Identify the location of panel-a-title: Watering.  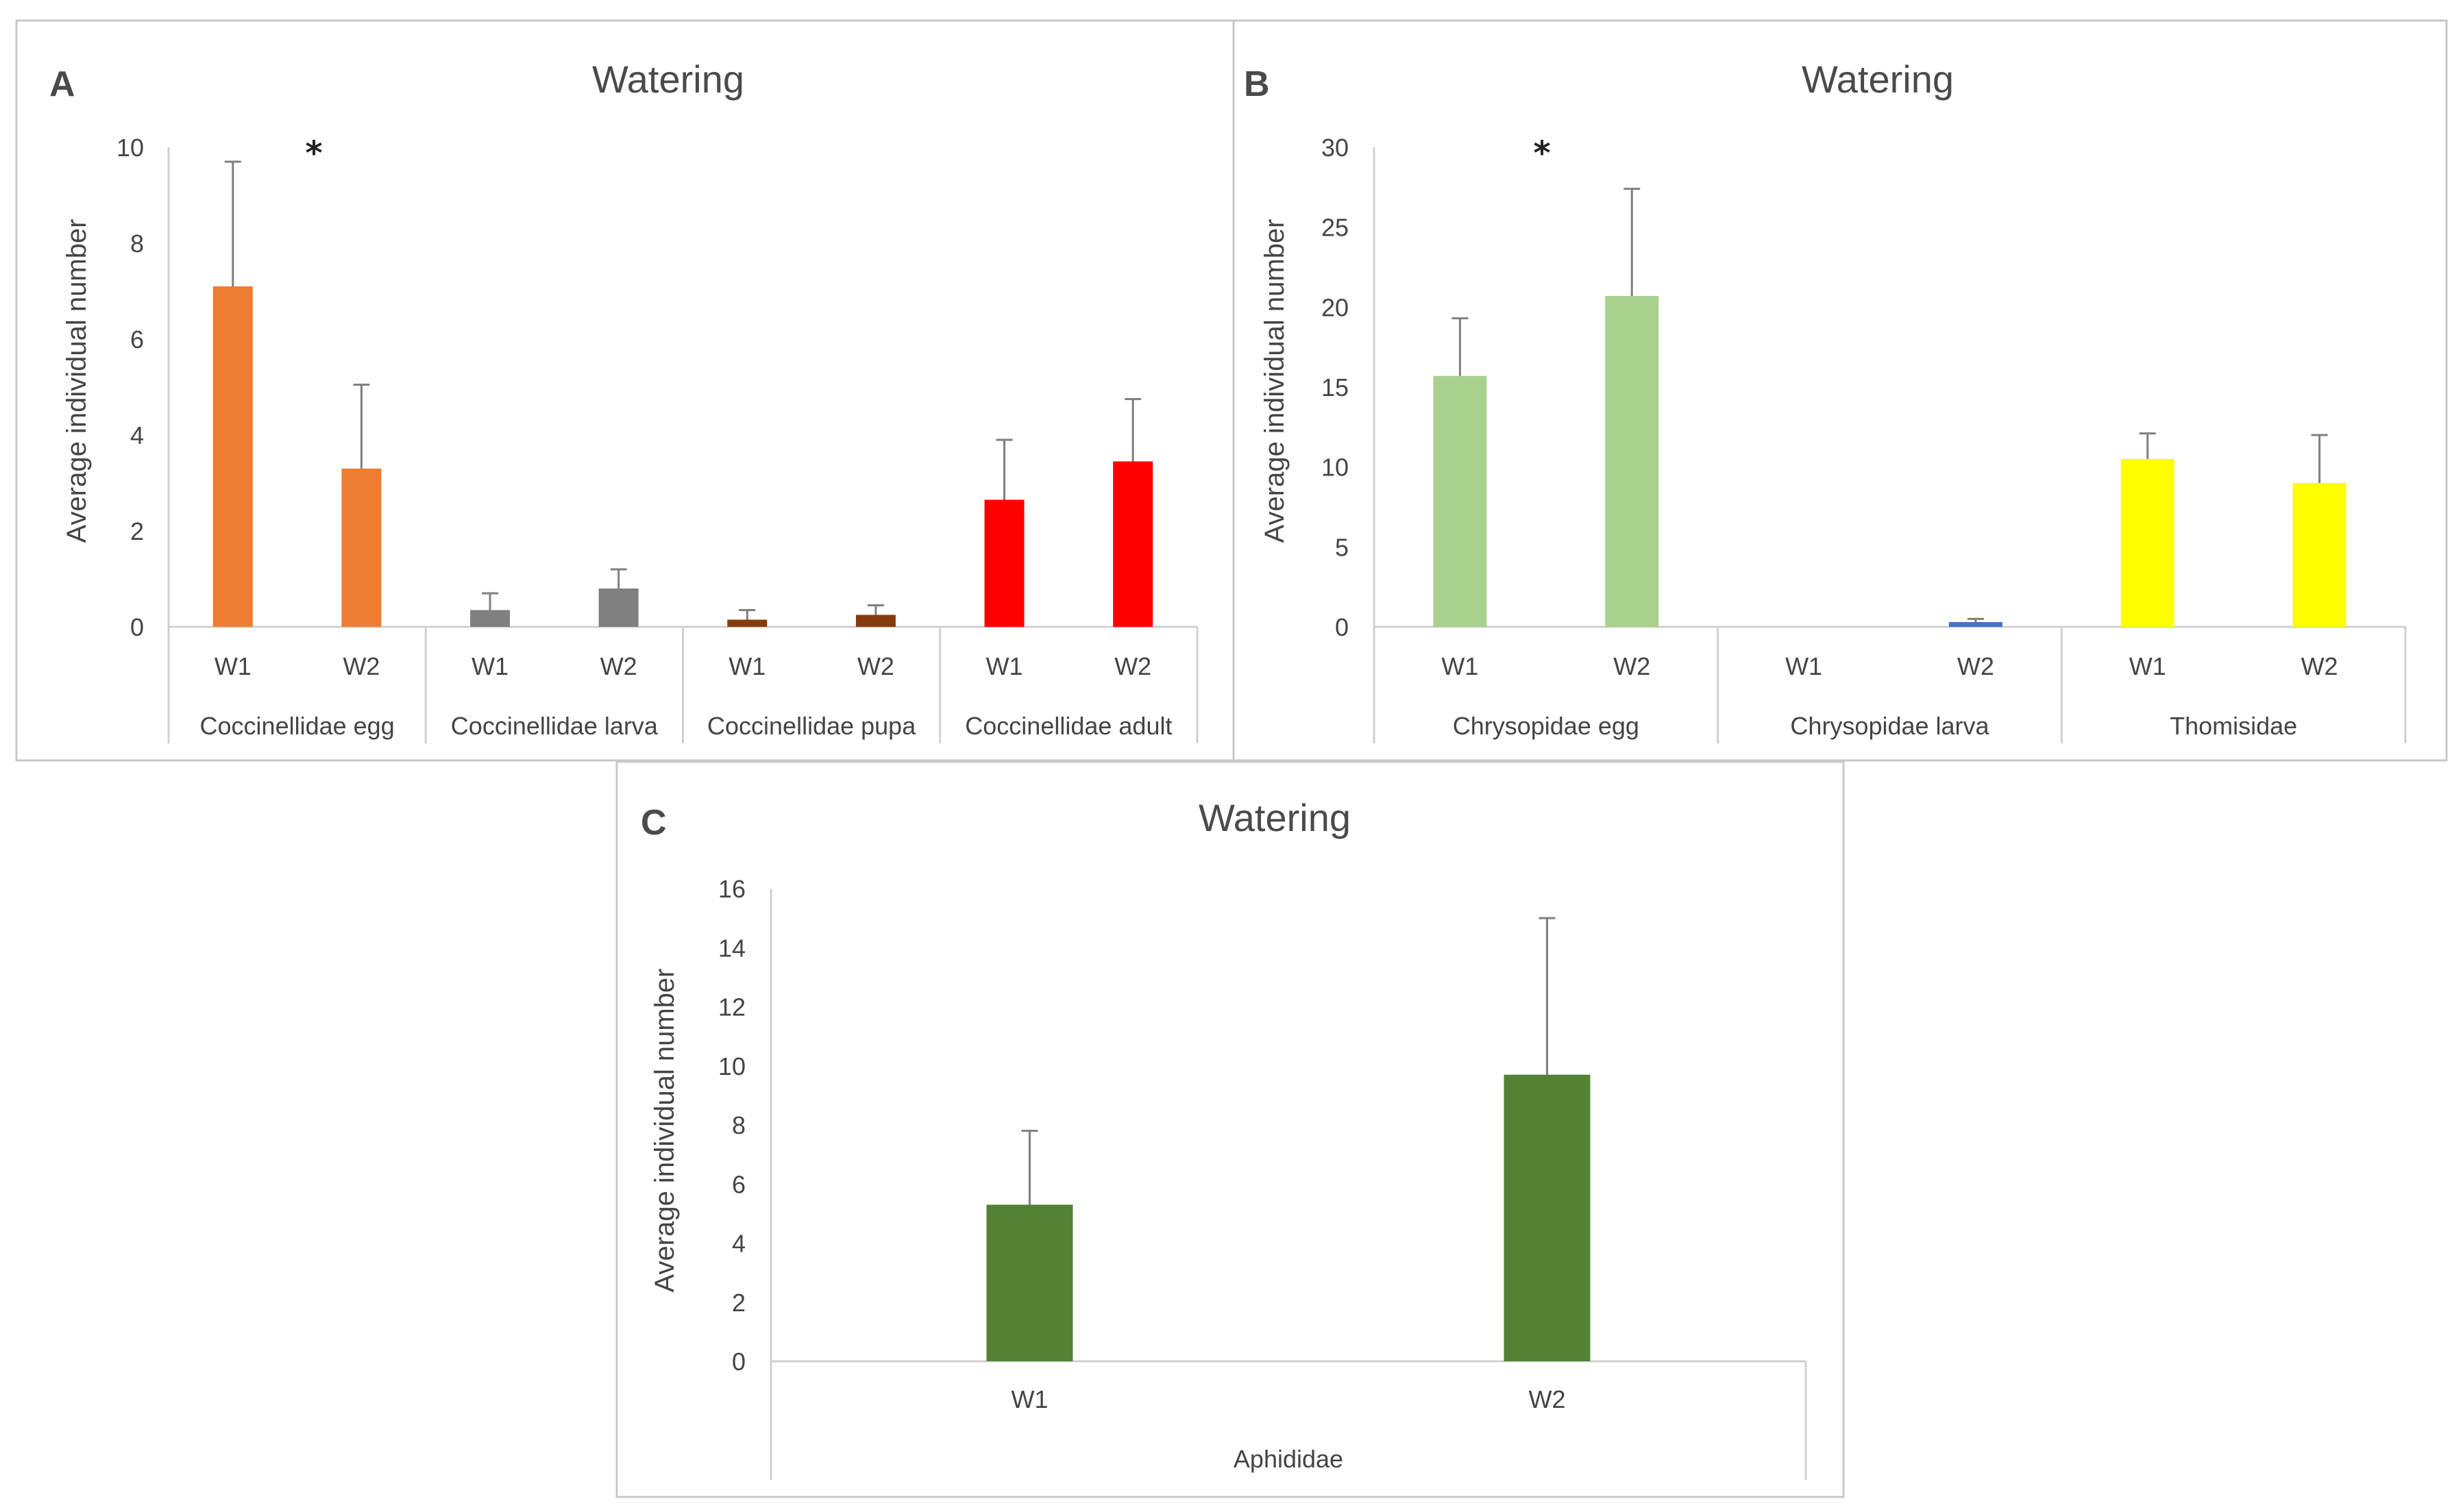
(668, 80).